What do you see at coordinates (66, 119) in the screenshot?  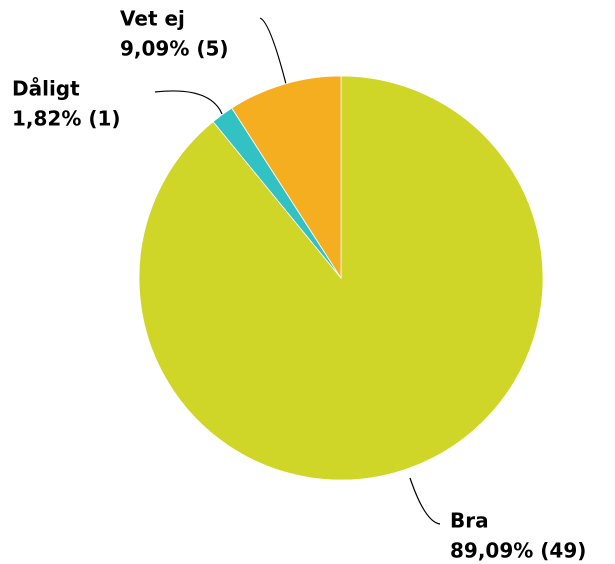 I see `slice-value-label: 1,82% (1)` at bounding box center [66, 119].